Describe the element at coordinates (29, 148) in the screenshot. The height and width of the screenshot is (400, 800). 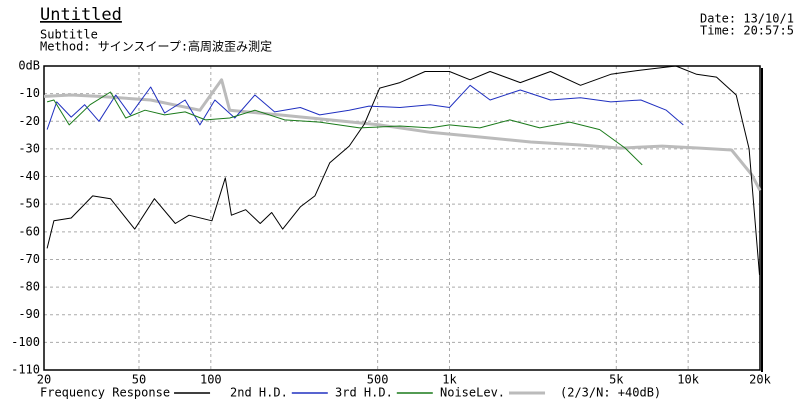
I see `y-tick-label: -30` at that location.